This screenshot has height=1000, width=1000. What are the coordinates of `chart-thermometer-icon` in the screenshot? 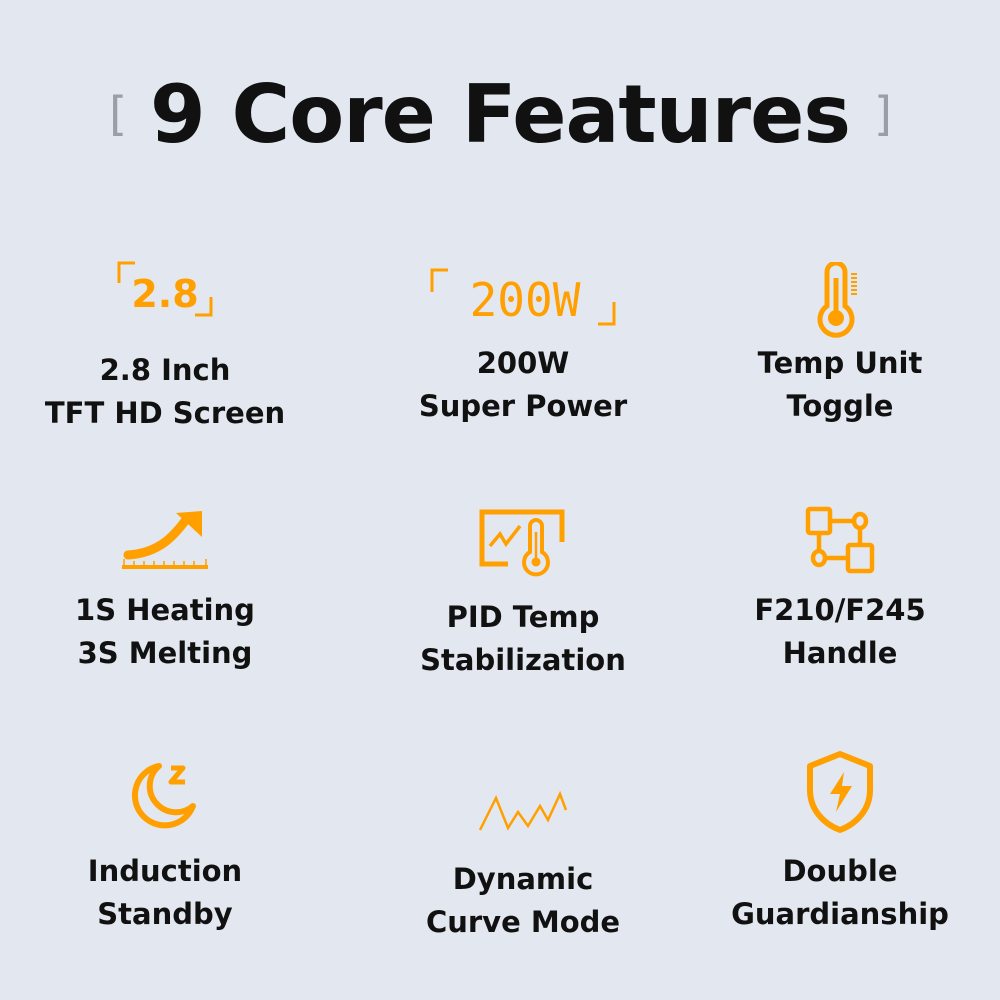 It's located at (523, 543).